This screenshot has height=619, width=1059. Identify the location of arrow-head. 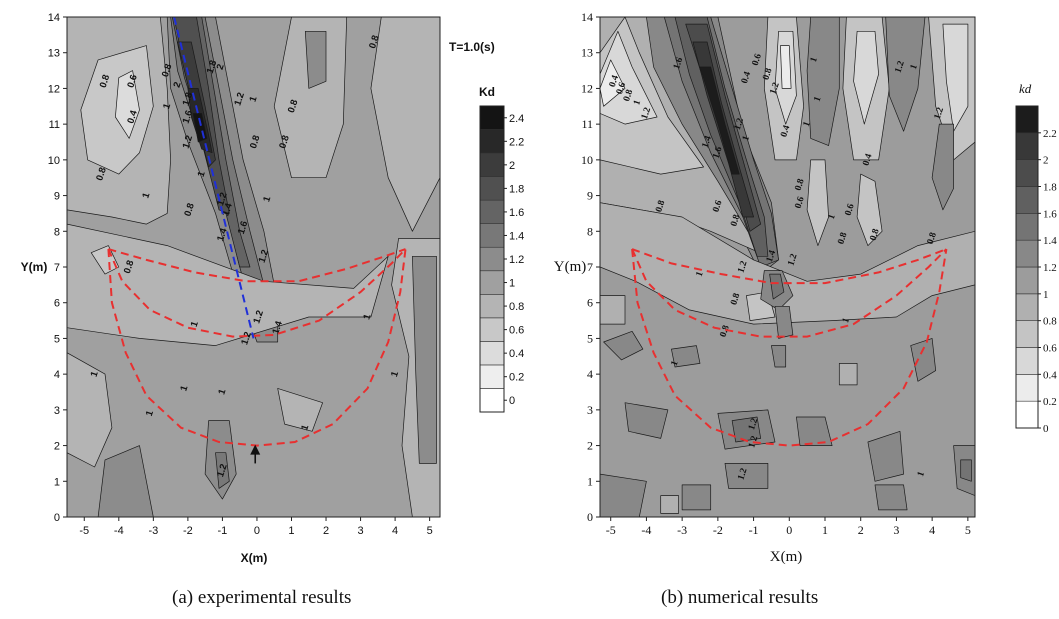
(255, 449).